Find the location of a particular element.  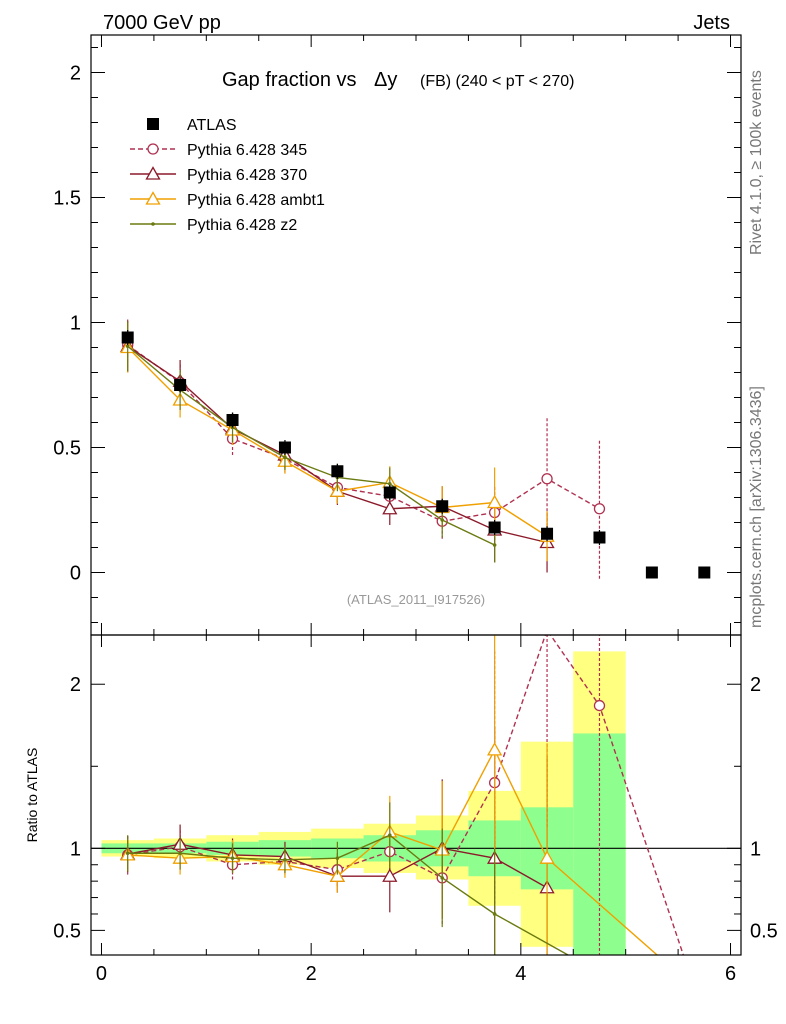

ratio-xtick-label: 2 is located at coordinates (311, 974).